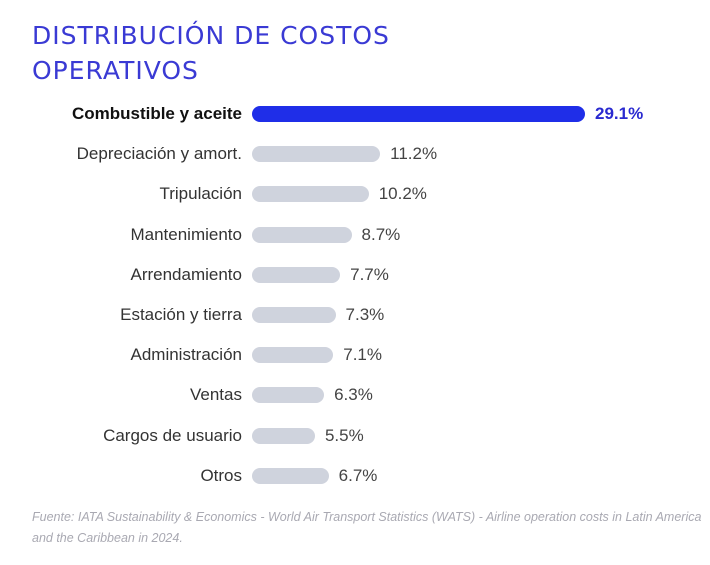  I want to click on category-label: Tripulación, so click(200, 194).